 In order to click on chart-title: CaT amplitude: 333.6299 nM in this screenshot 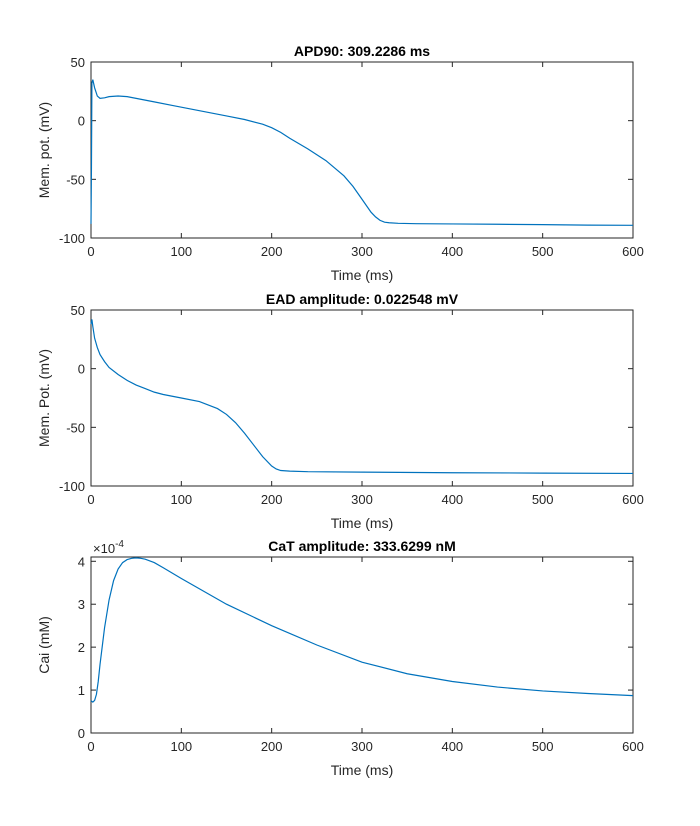, I will do `click(362, 546)`.